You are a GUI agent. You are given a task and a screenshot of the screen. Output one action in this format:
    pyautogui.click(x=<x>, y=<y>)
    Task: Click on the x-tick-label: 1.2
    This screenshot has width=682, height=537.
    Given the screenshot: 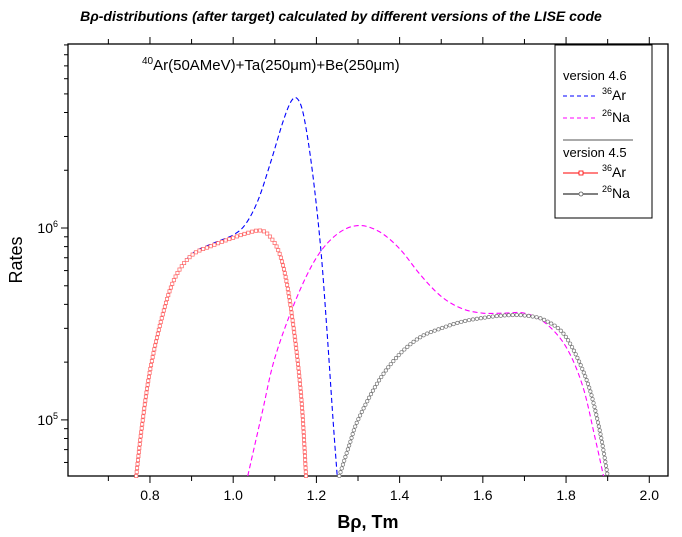 What is the action you would take?
    pyautogui.click(x=317, y=495)
    